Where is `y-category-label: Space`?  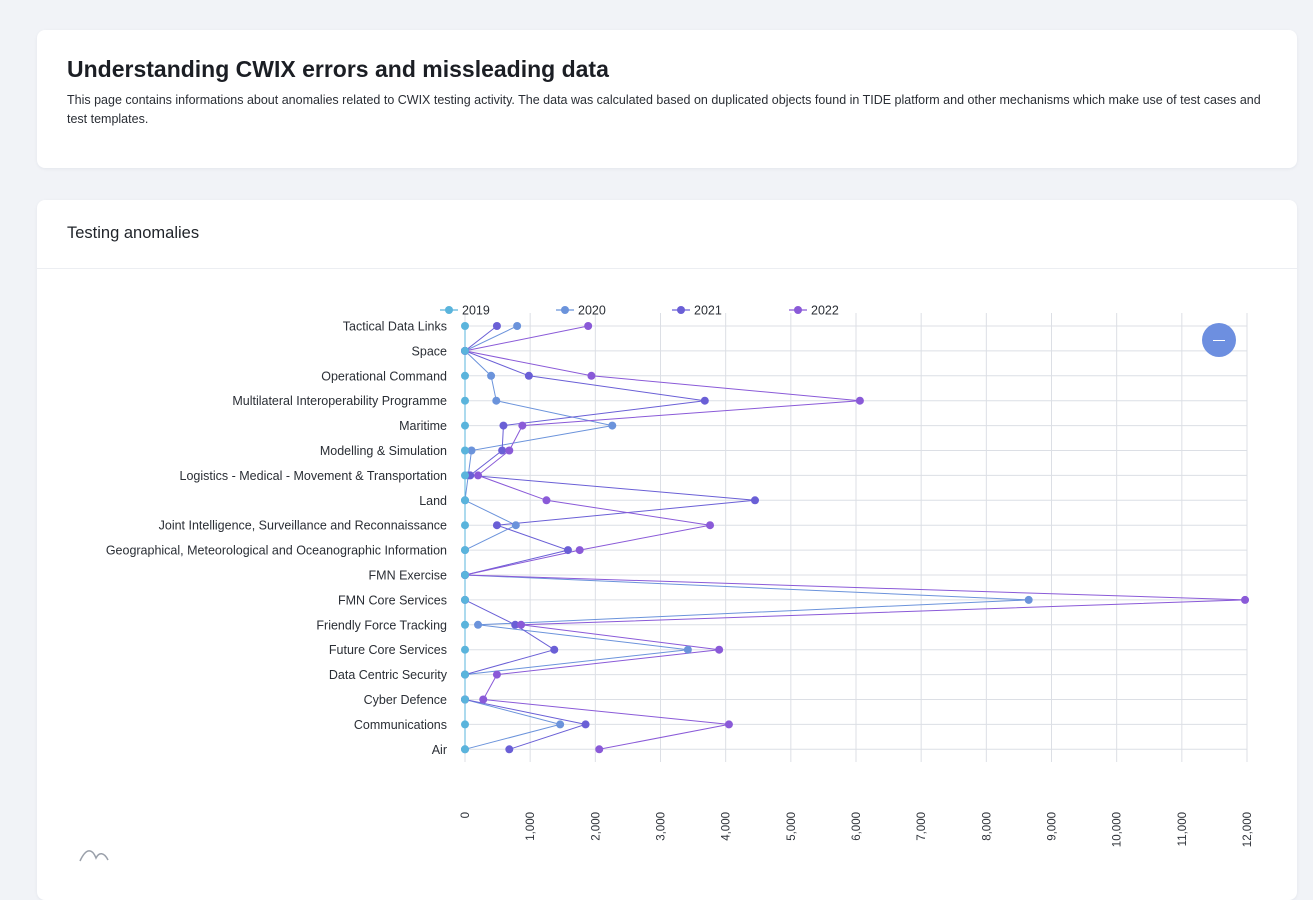 y-category-label: Space is located at coordinates (429, 351).